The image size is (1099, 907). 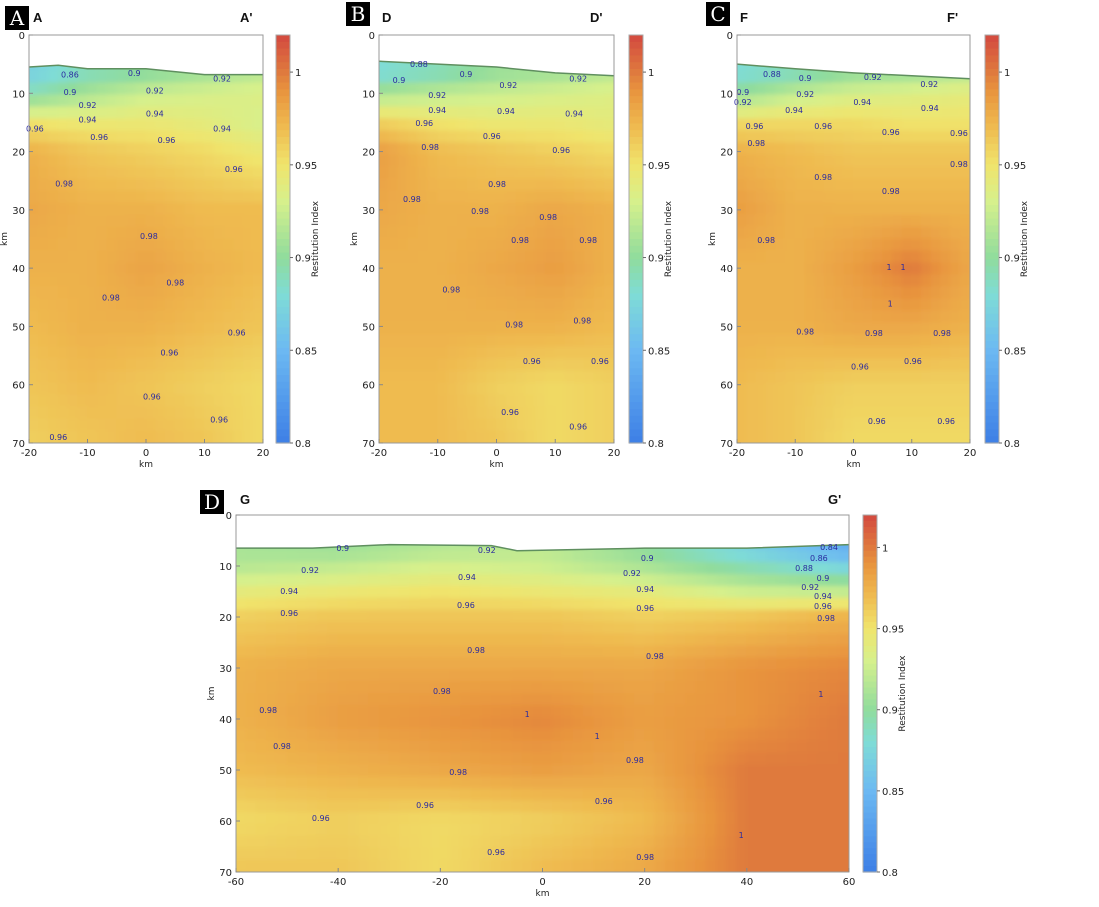 I want to click on y-tick-label: 10, so click(x=726, y=94).